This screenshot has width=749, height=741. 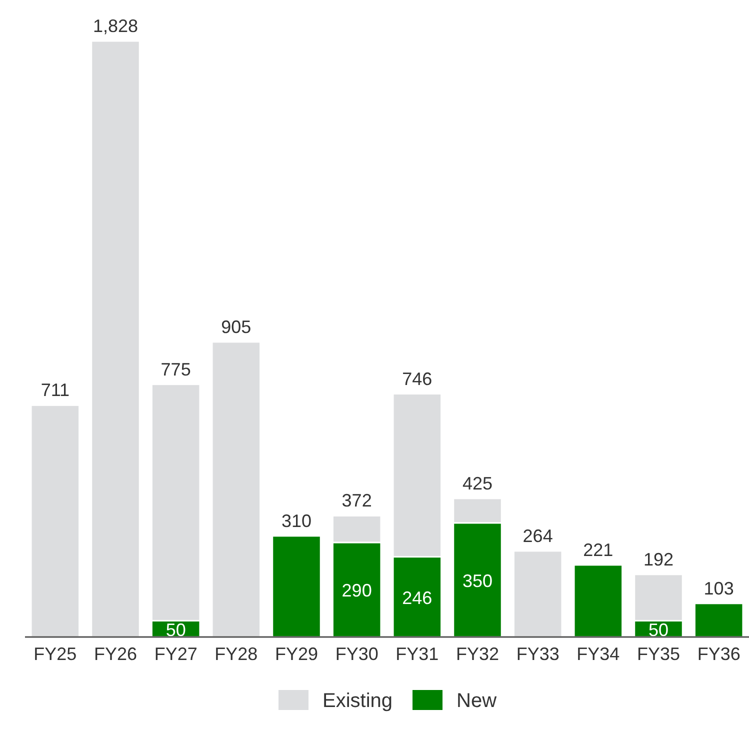 I want to click on total-label: 425, so click(x=477, y=483).